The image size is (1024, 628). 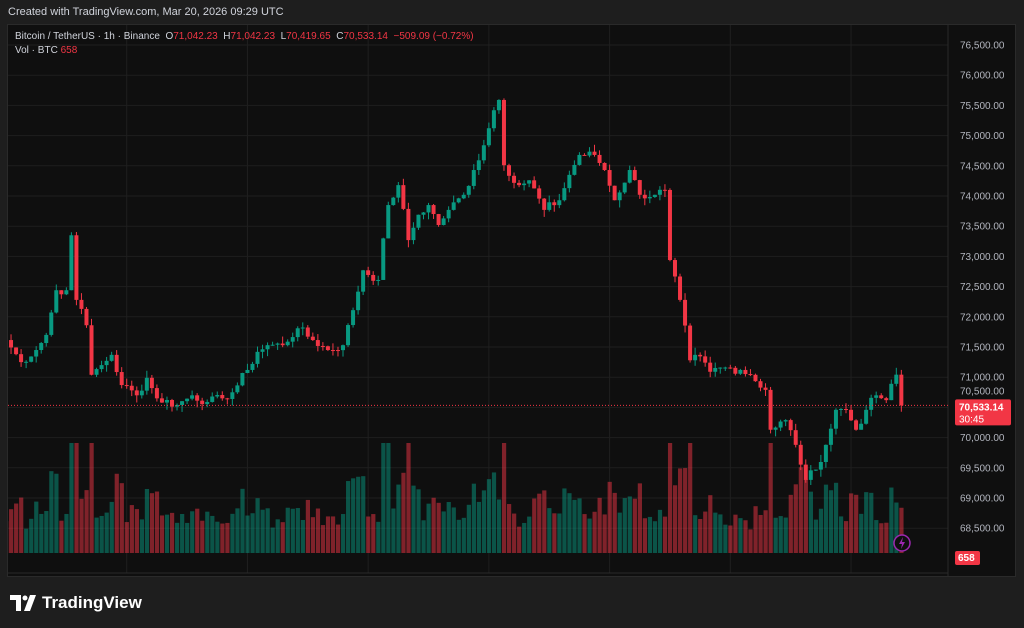 I want to click on y-tick-label: 70,500.00, so click(x=982, y=391).